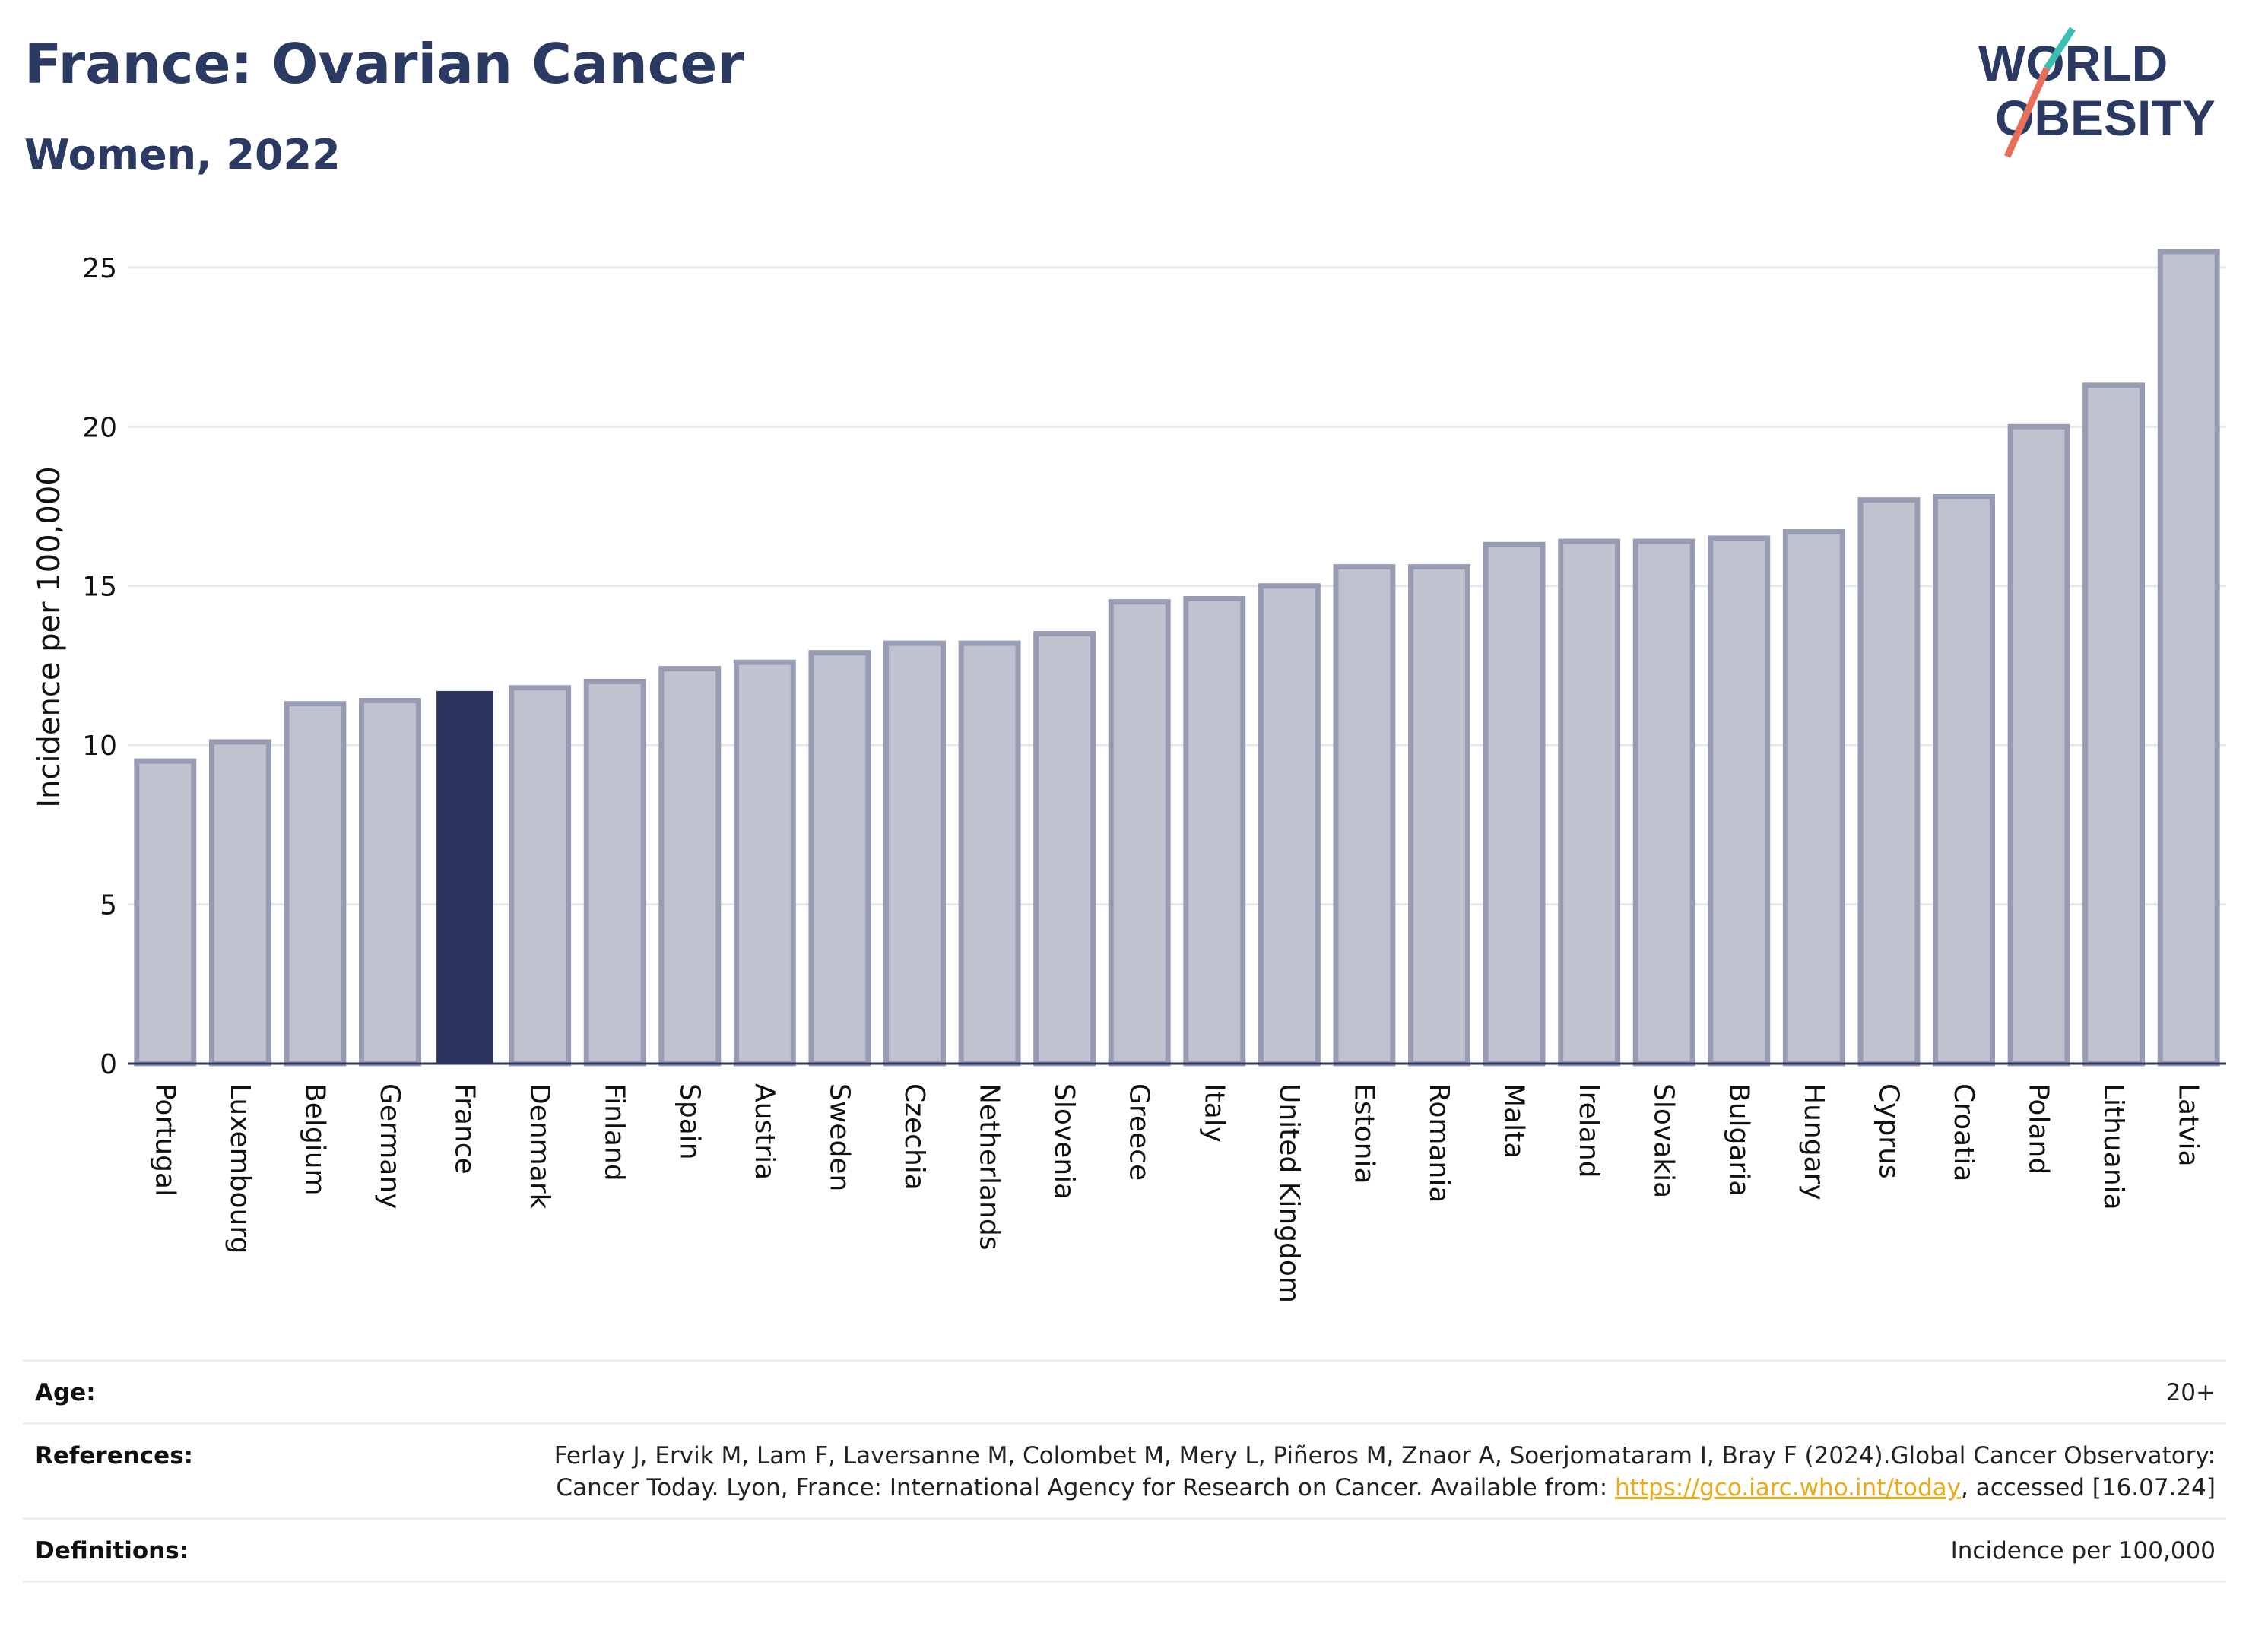  Describe the element at coordinates (1663, 802) in the screenshot. I see `bar-slovakia` at that location.